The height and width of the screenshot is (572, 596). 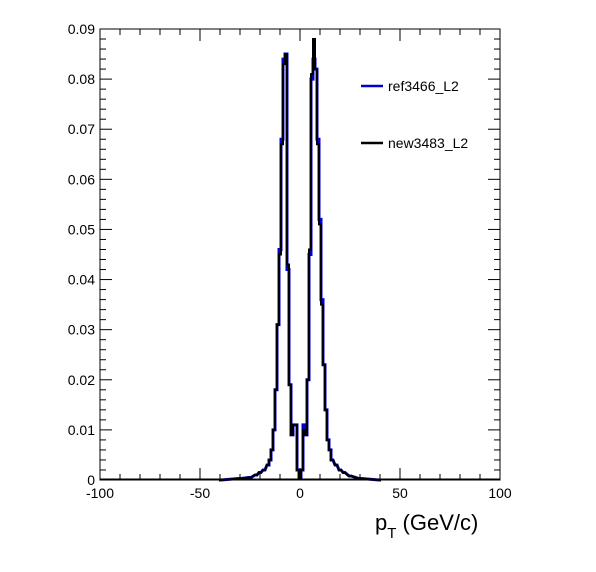 I want to click on x-tick-label: 50, so click(x=400, y=493).